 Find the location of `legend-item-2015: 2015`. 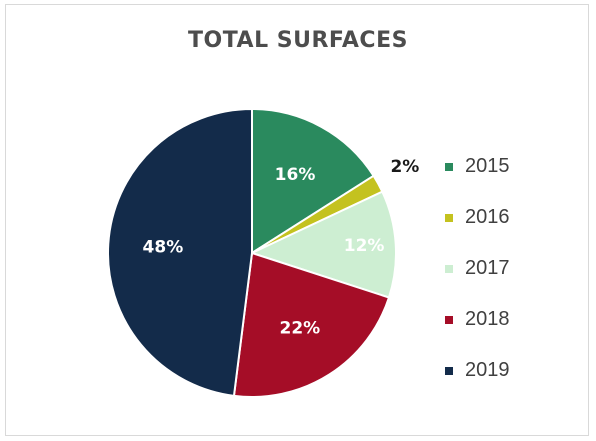

legend-item-2015: 2015 is located at coordinates (477, 166).